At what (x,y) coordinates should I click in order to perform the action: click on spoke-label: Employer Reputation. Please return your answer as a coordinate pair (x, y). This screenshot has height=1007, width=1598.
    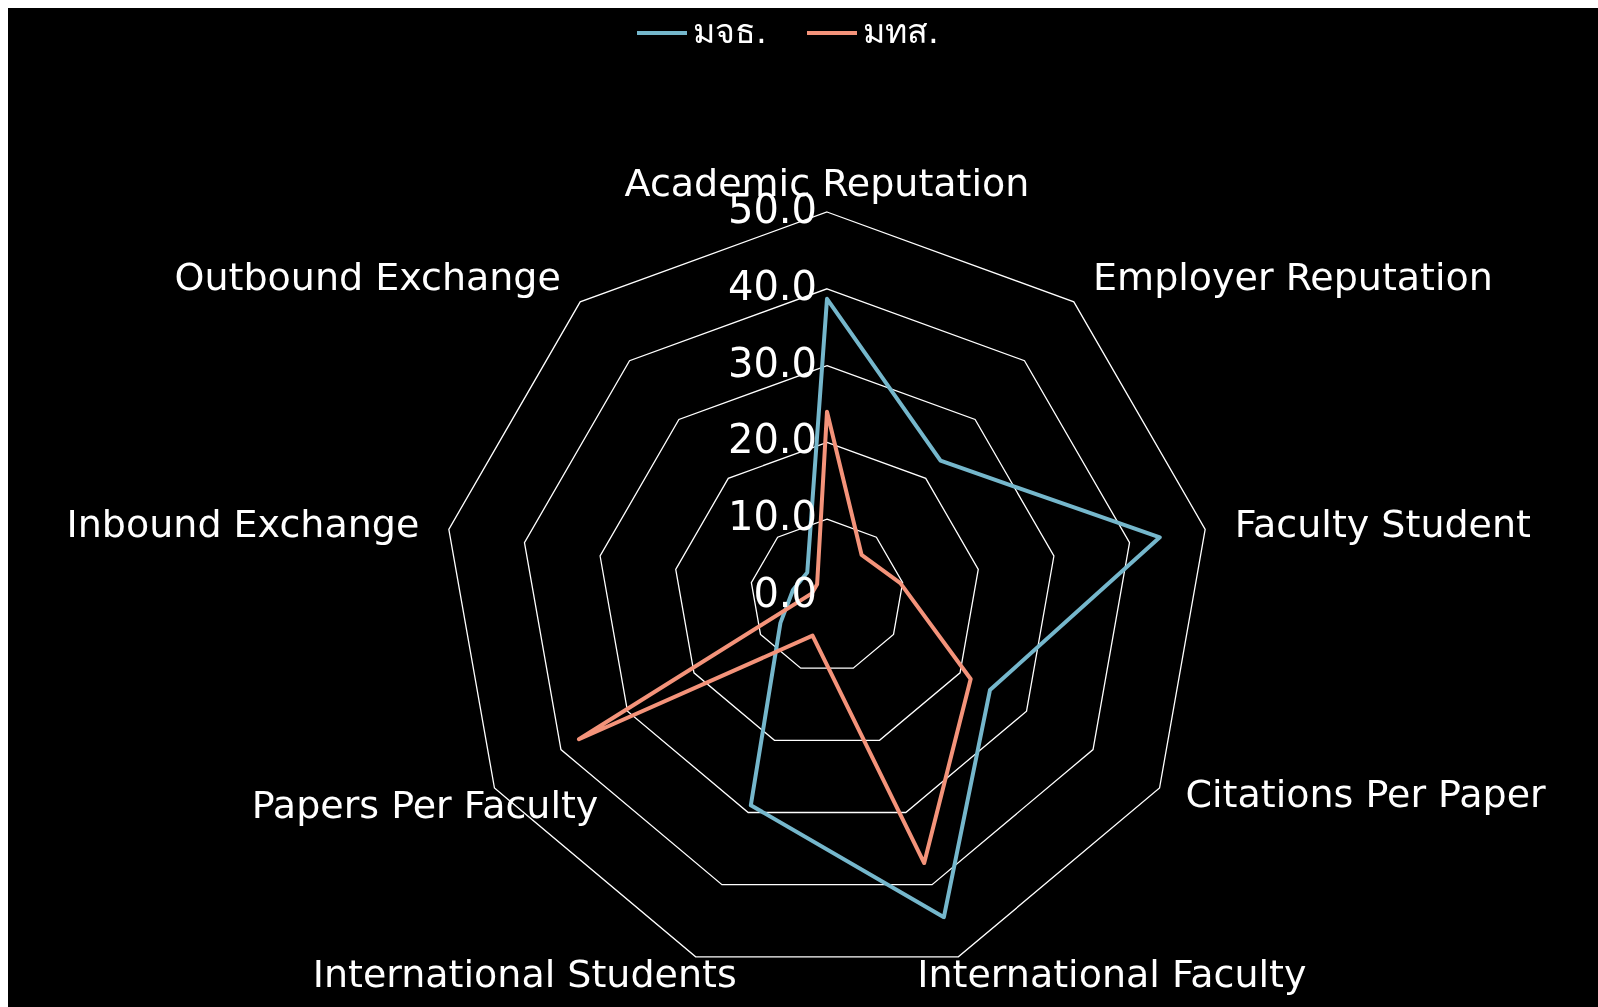
    Looking at the image, I should click on (1293, 276).